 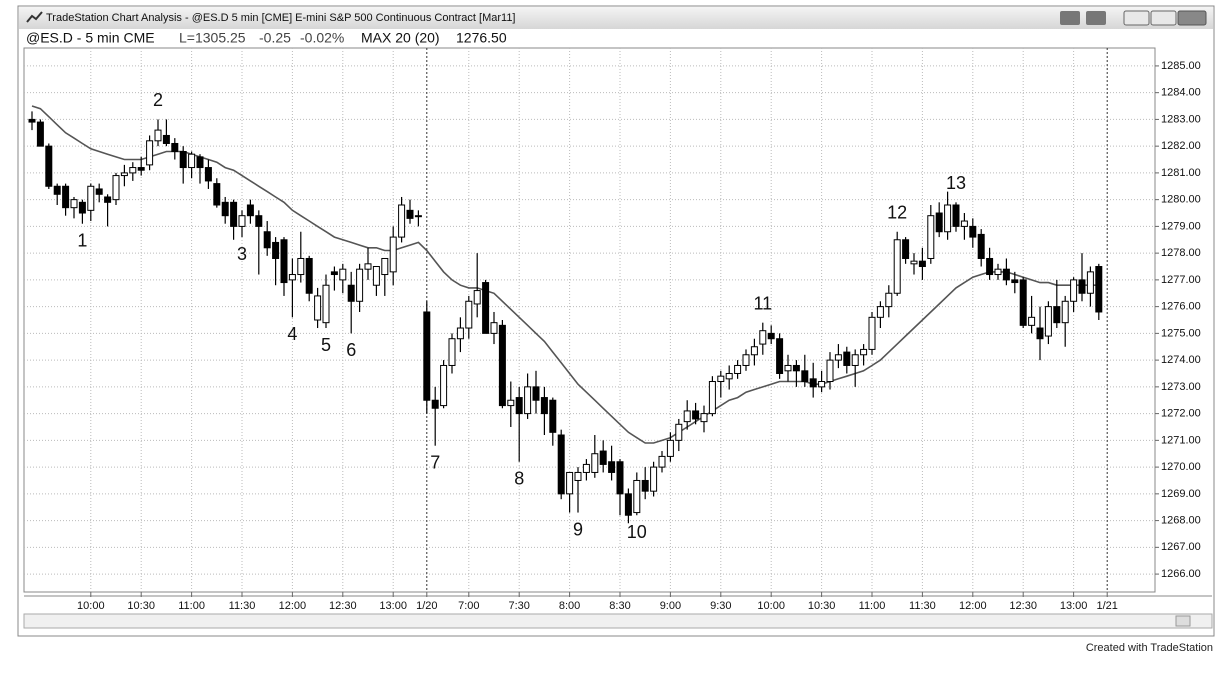 I want to click on x-tick-label: 10:30, so click(x=141, y=606).